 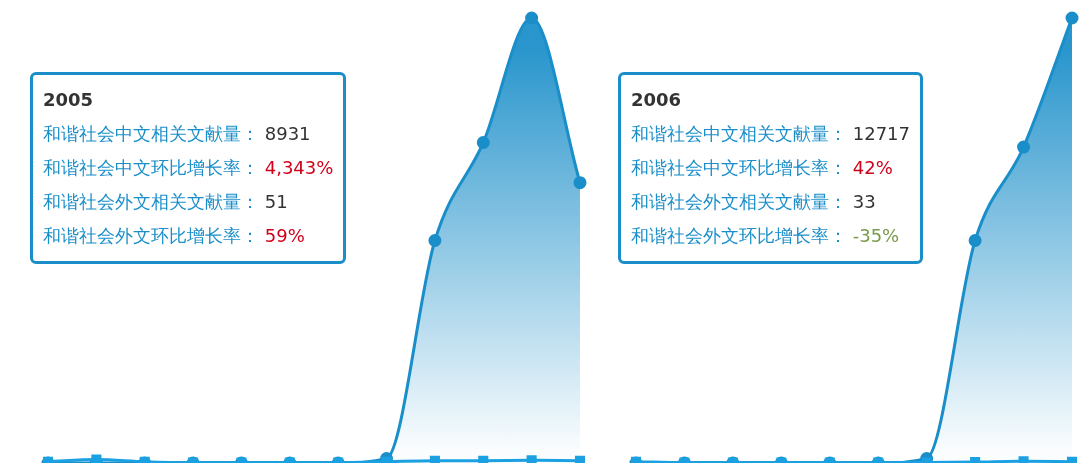 I want to click on annotation: 2006, so click(x=657, y=100).